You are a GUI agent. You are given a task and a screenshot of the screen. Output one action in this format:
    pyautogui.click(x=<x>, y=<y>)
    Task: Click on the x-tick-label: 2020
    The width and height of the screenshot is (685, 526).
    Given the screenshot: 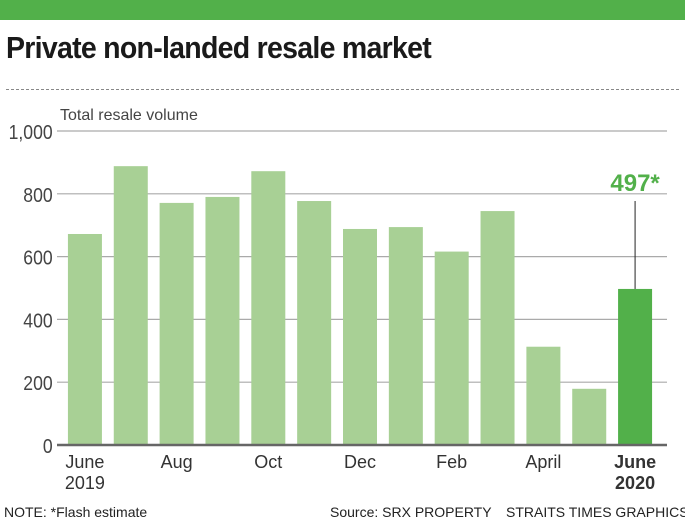 What is the action you would take?
    pyautogui.click(x=635, y=483)
    